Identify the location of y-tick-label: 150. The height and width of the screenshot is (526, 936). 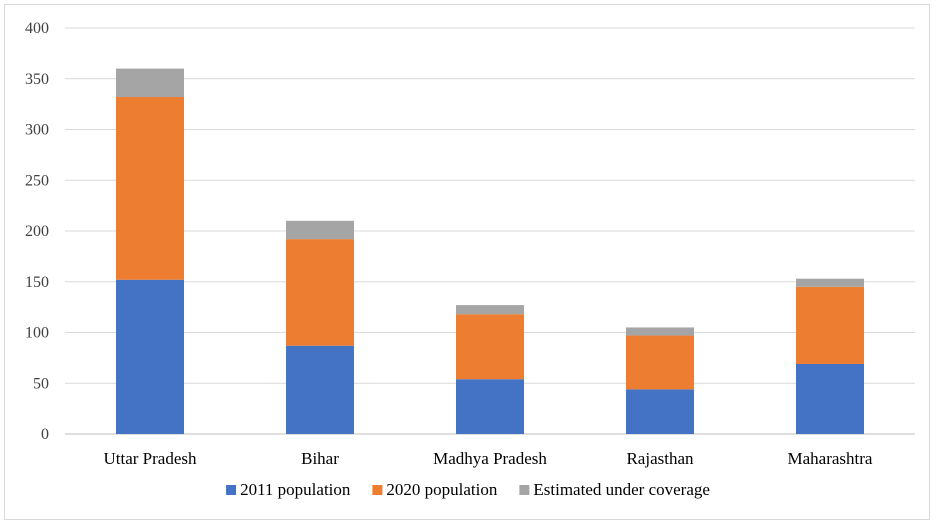
(37, 282).